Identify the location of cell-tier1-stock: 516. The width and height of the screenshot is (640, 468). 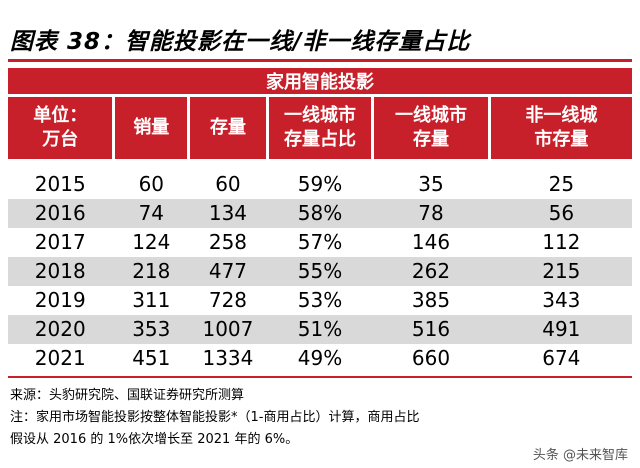
(431, 329).